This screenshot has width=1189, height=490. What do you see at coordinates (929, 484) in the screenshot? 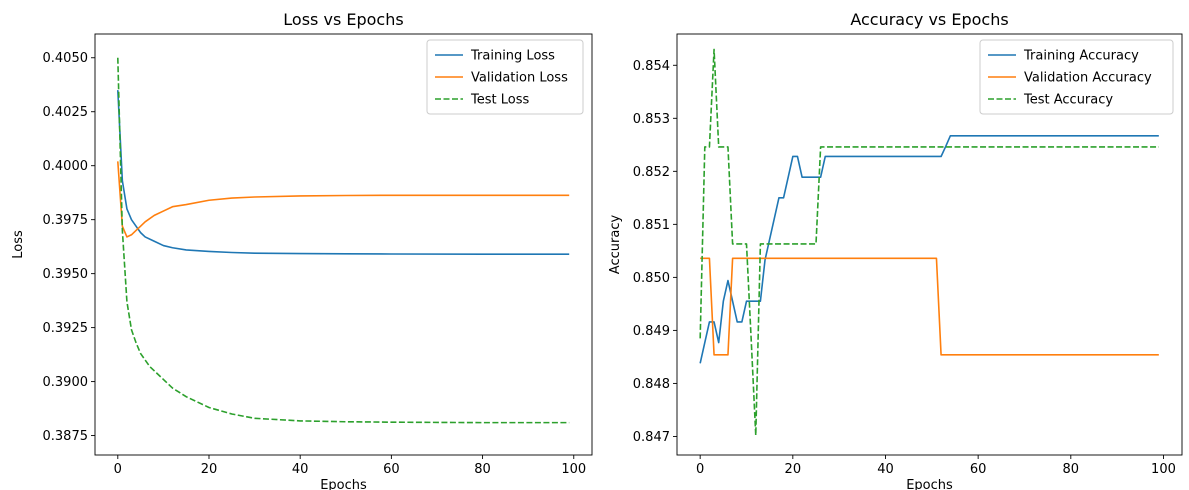
I see `accuracy-x-axis-label: Epochs` at bounding box center [929, 484].